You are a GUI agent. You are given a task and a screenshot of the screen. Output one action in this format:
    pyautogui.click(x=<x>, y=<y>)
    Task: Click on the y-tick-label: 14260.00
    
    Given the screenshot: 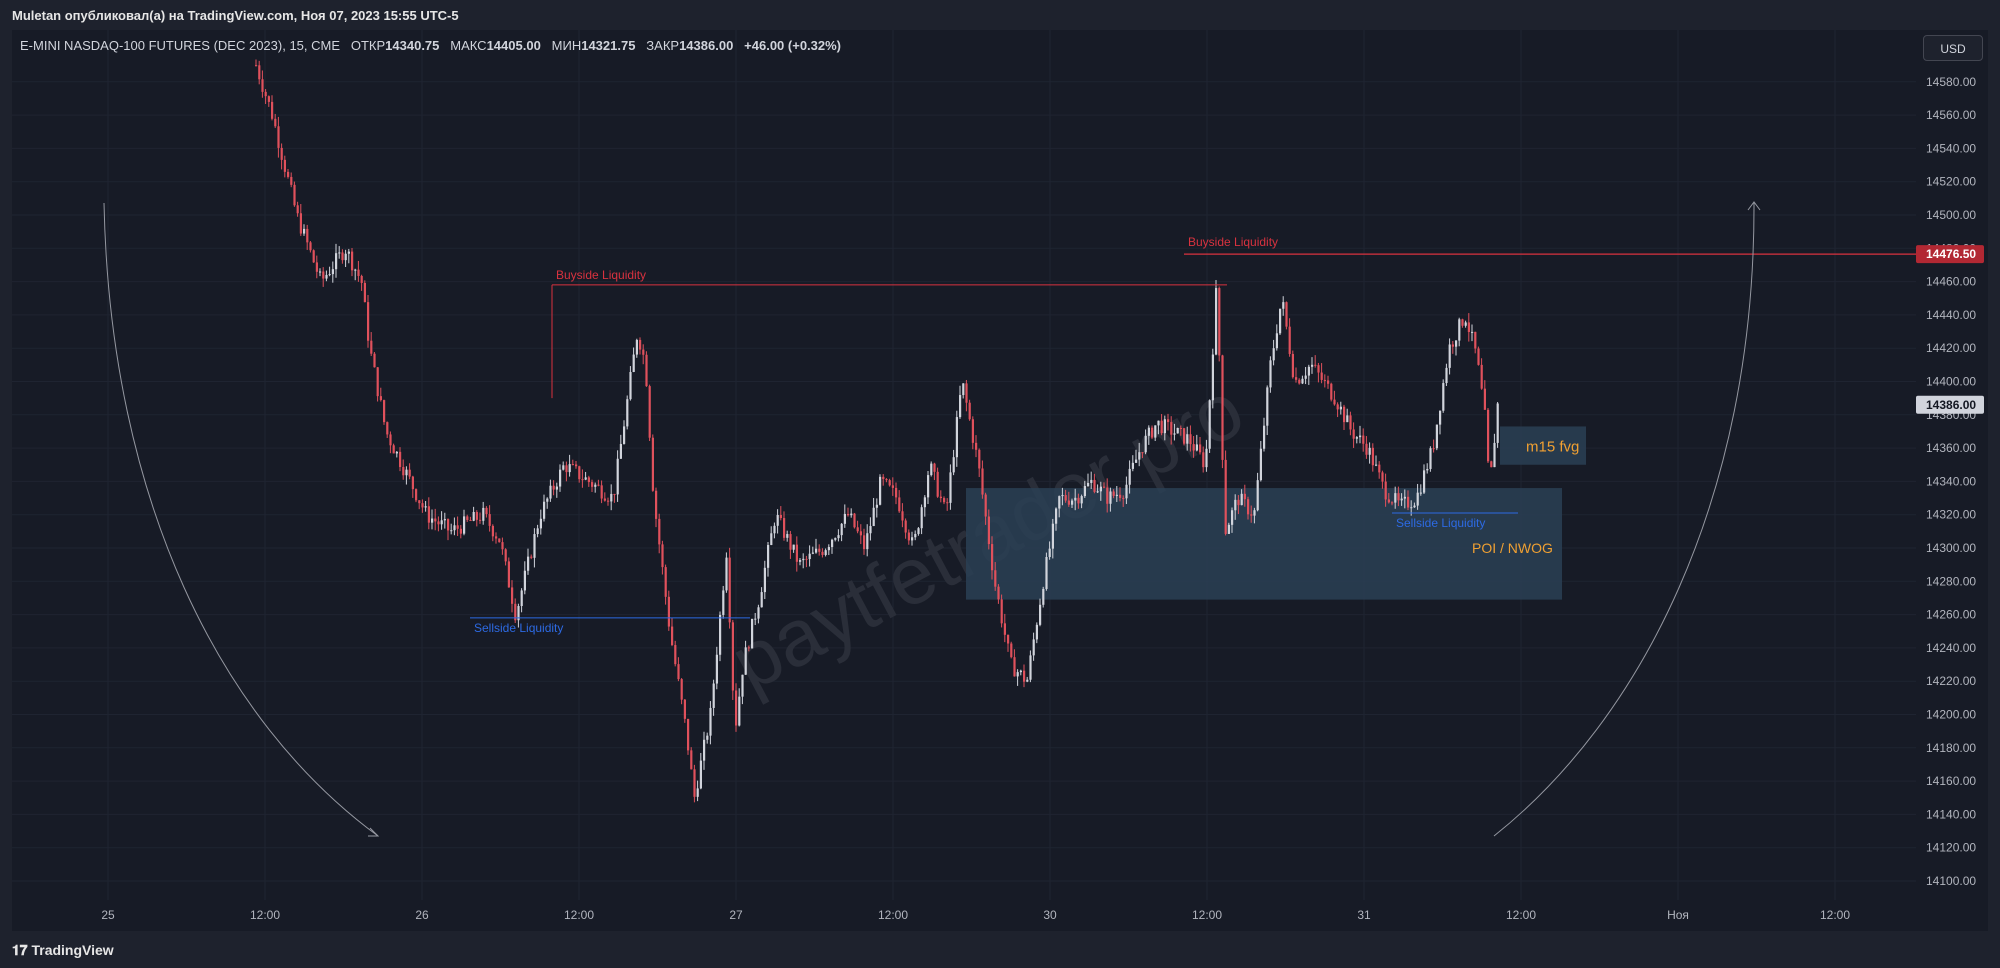 What is the action you would take?
    pyautogui.click(x=1951, y=615)
    